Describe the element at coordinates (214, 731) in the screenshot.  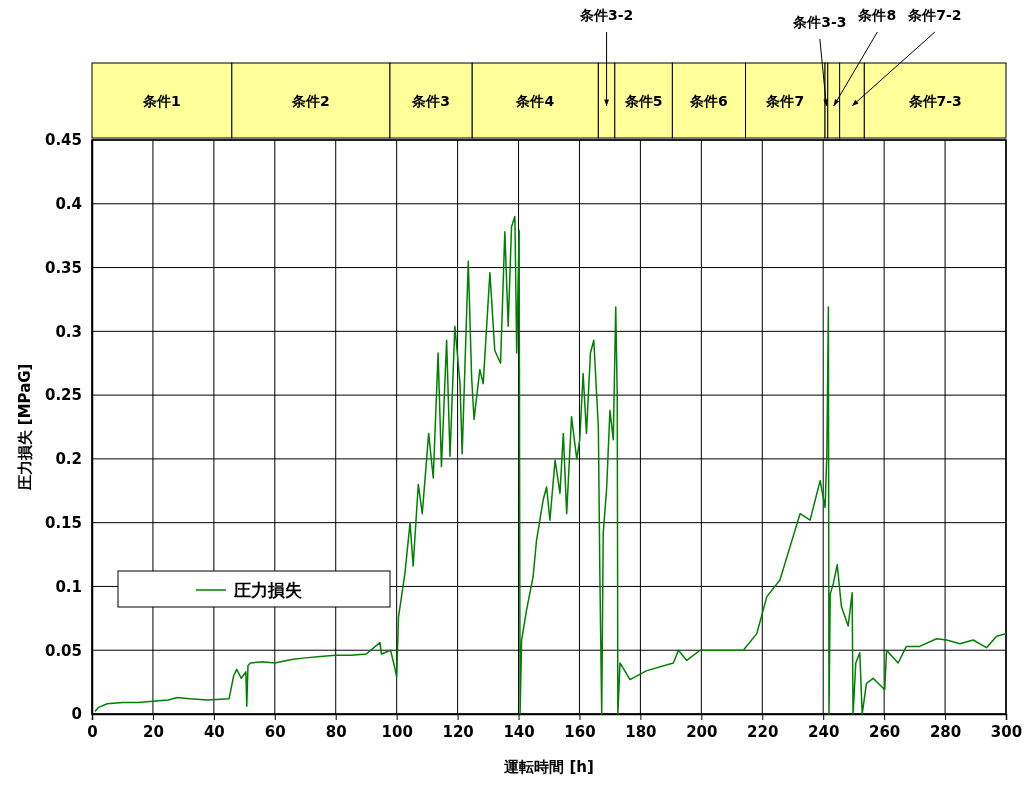
I see `x-tick-label: 40` at that location.